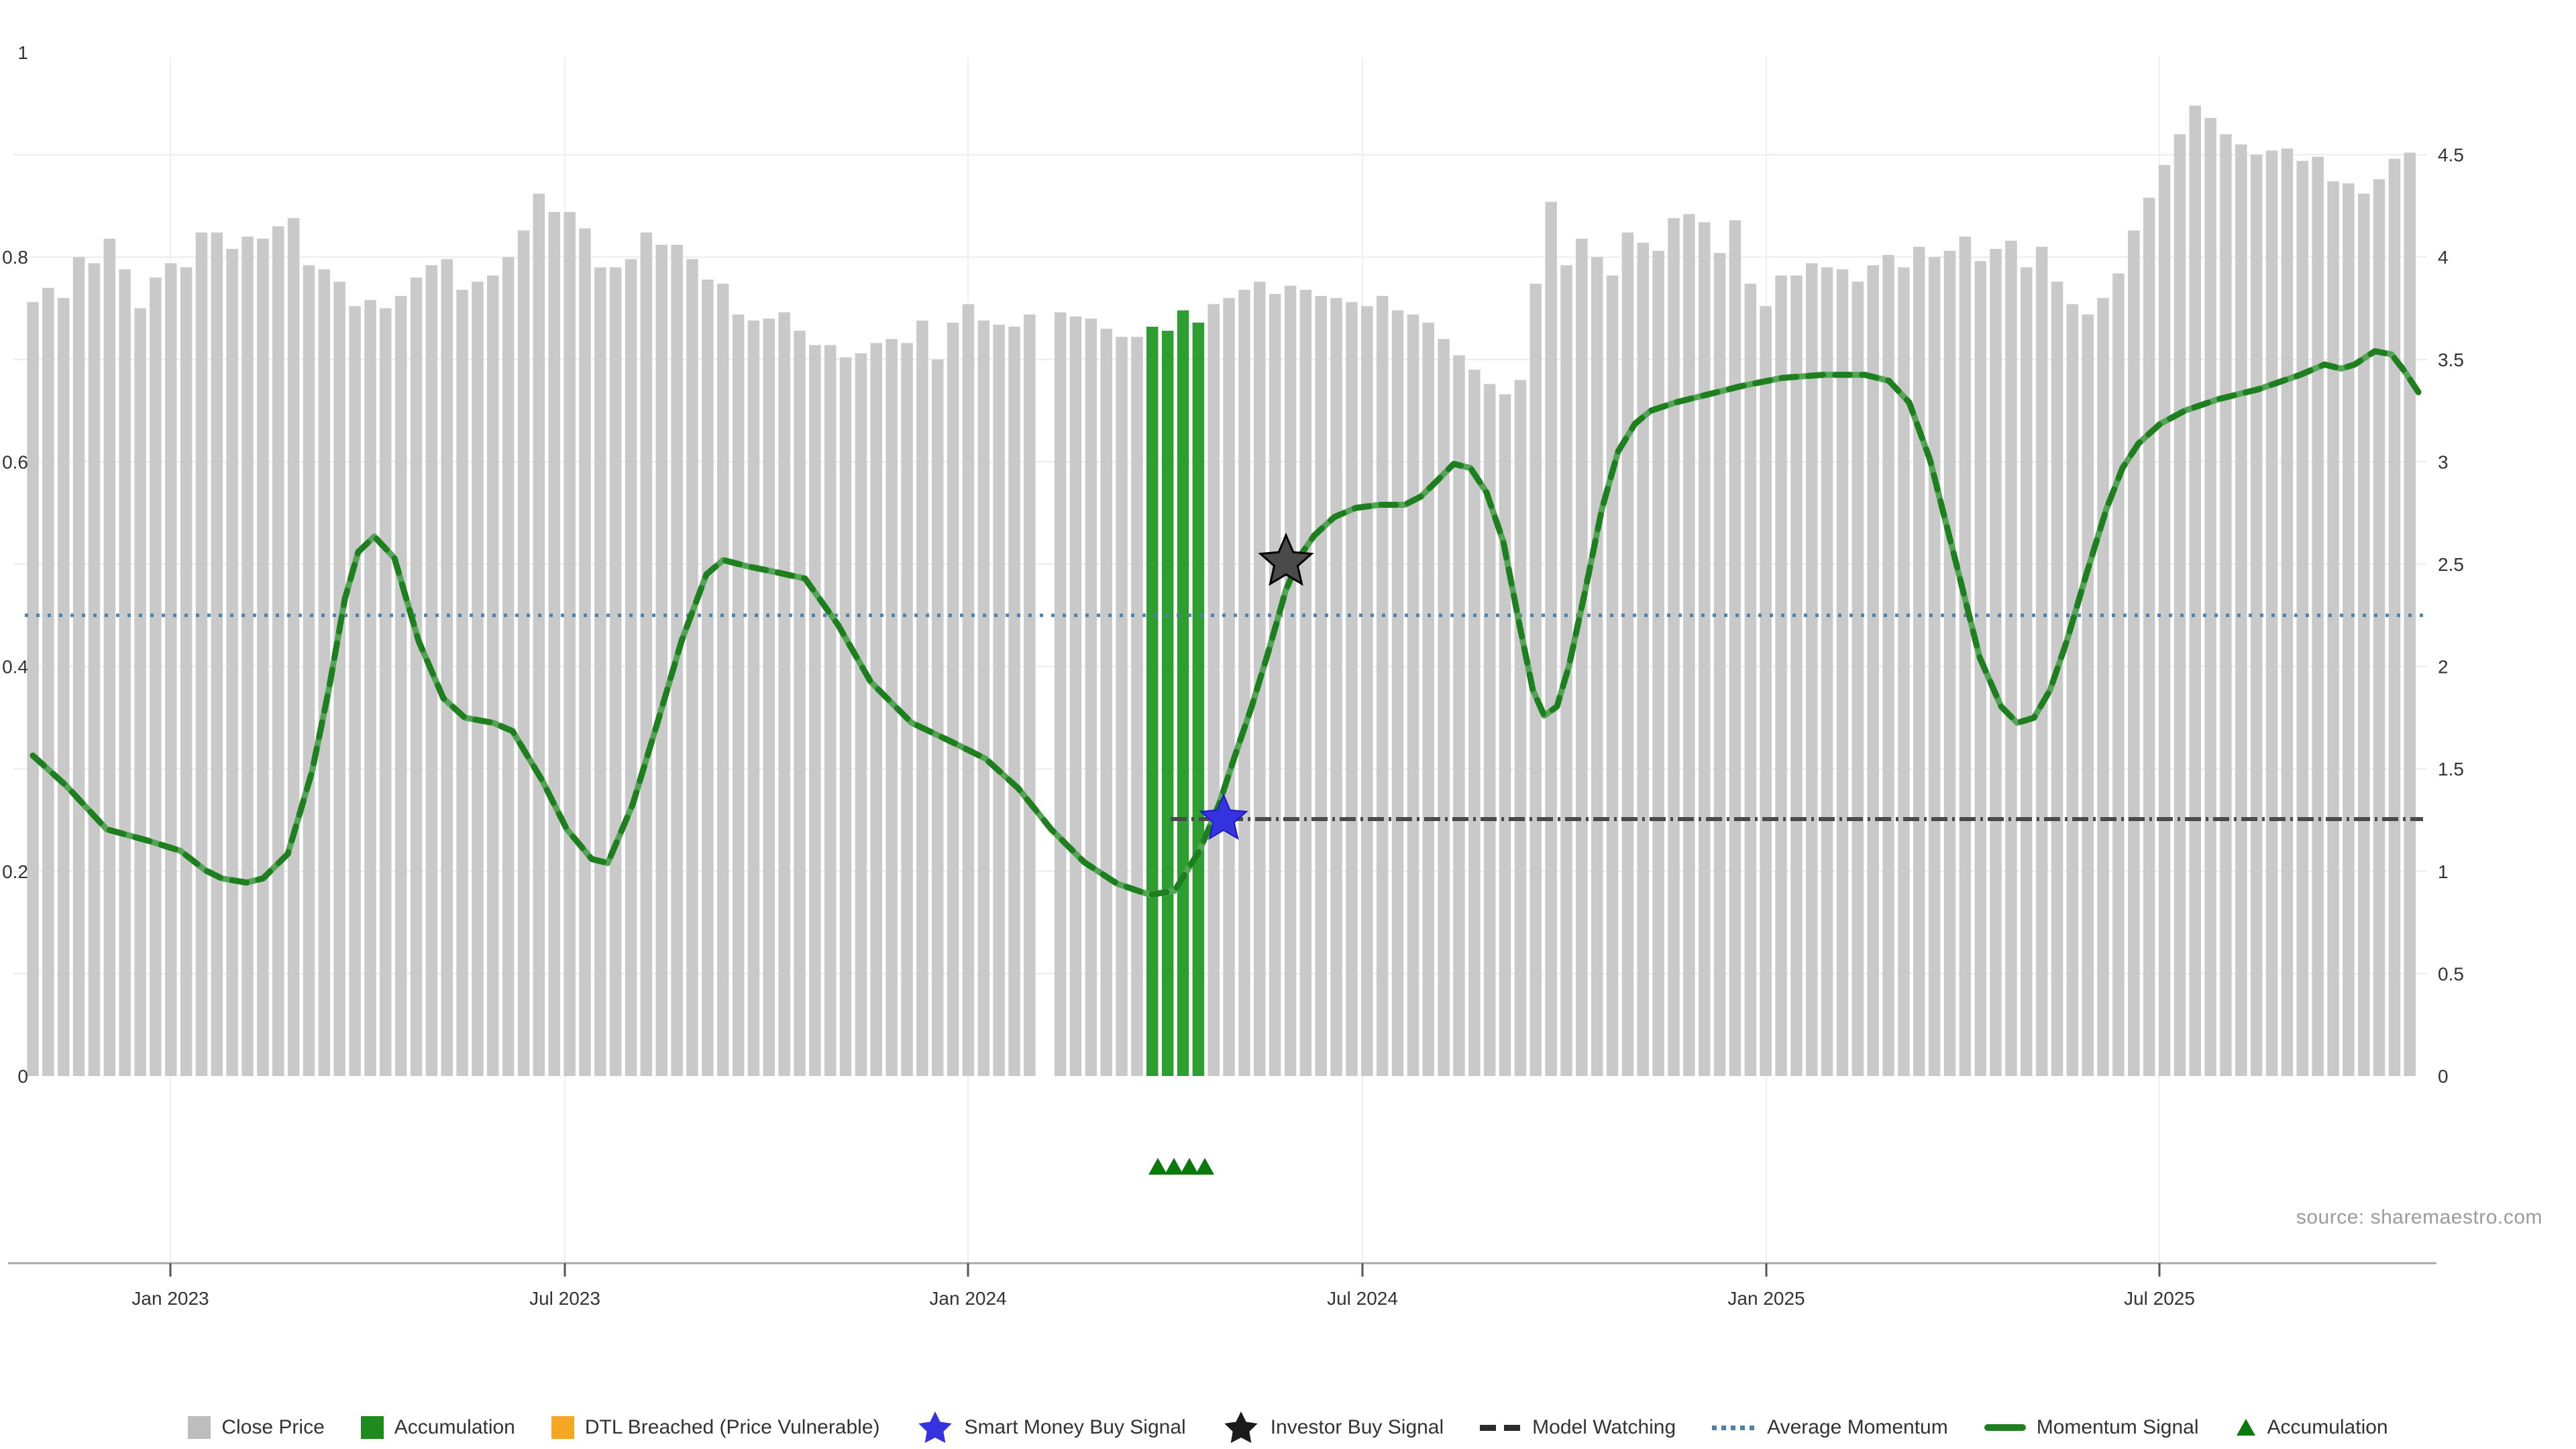 This screenshot has height=1449, width=2576. Describe the element at coordinates (2327, 1427) in the screenshot. I see `legend-label: Accumulation` at that location.